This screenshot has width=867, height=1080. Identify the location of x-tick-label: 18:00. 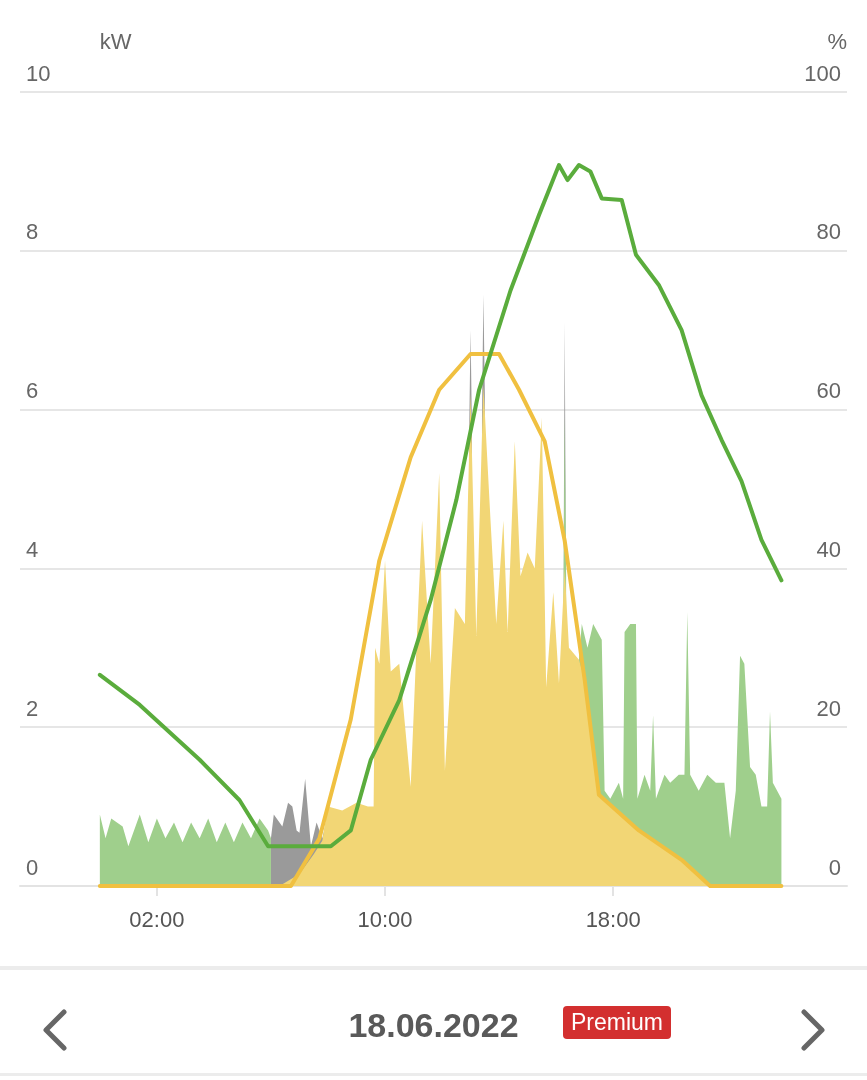
(613, 919).